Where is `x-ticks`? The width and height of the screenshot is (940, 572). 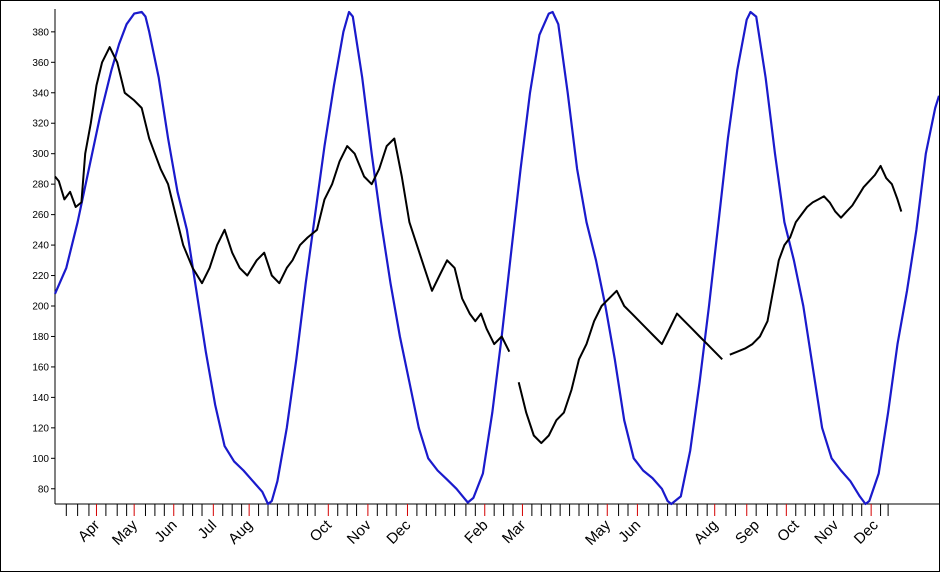
x-ticks is located at coordinates (477, 510).